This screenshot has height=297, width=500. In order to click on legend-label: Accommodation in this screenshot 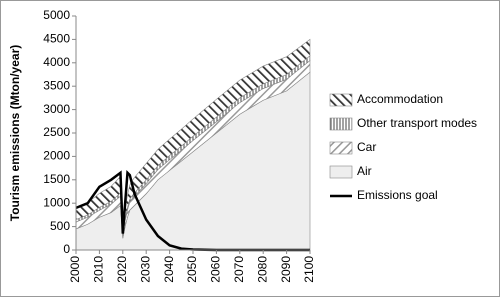, I will do `click(400, 99)`.